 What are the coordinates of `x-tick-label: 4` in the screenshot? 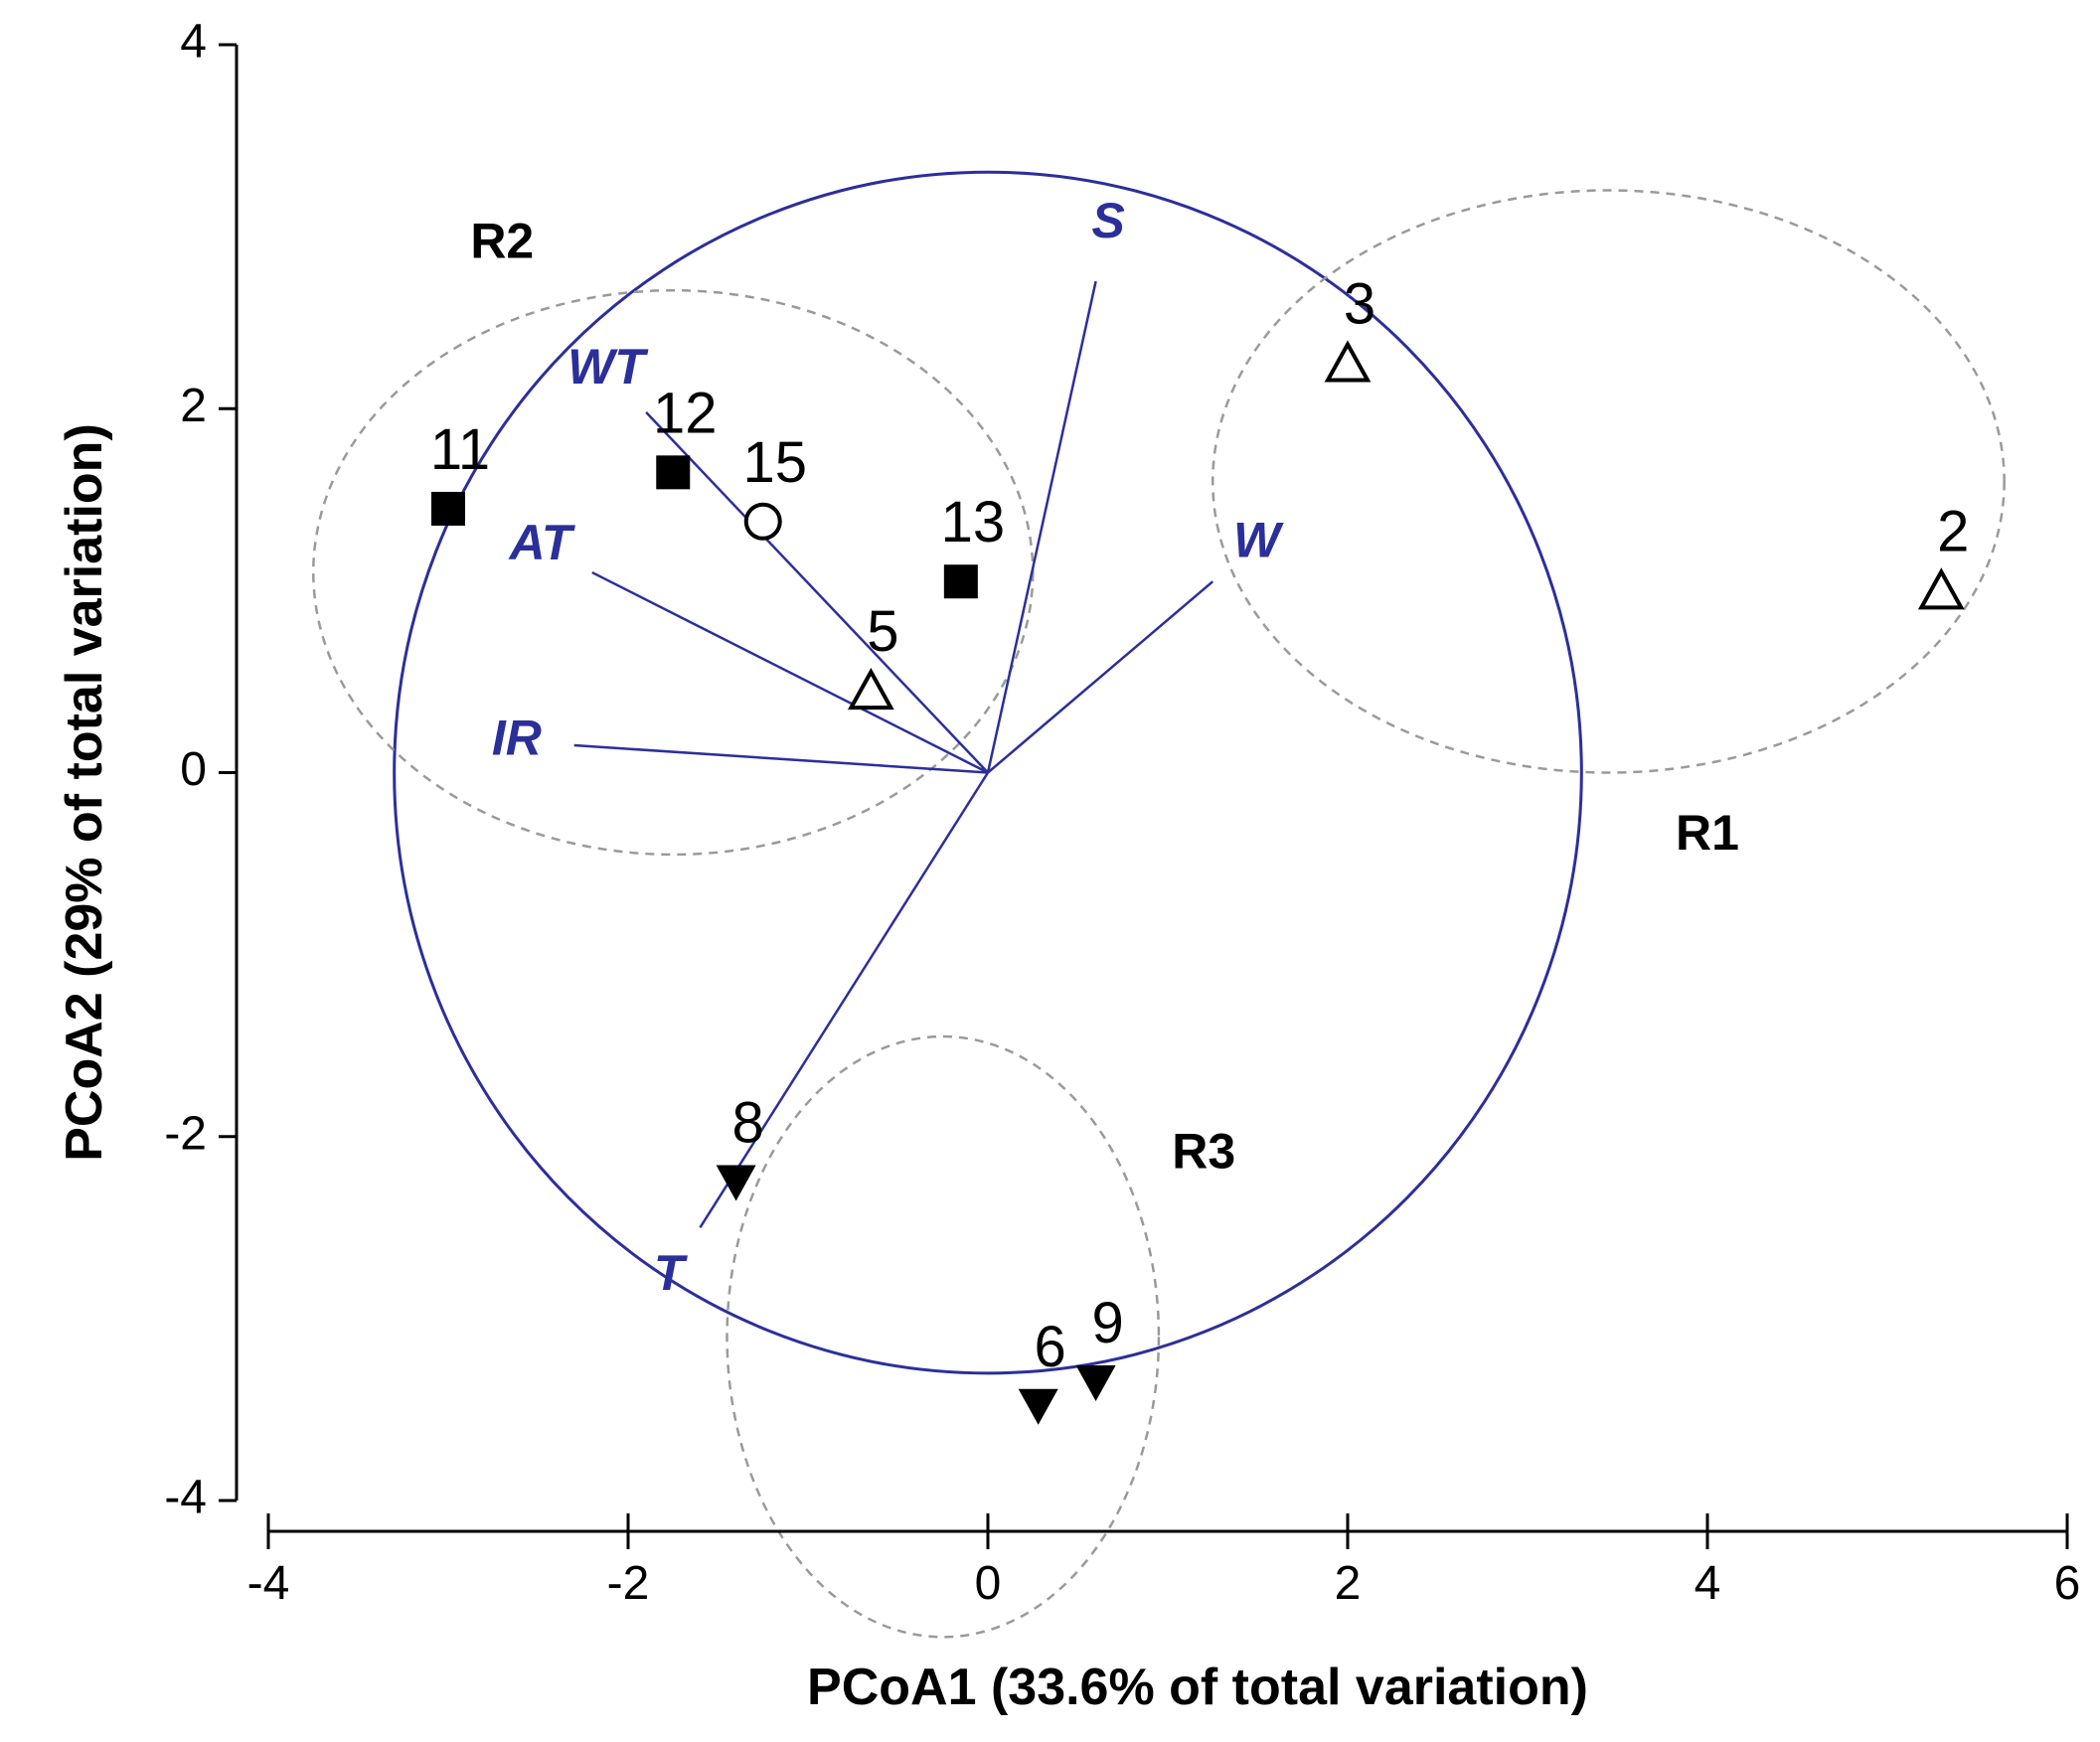 It's located at (1708, 1584).